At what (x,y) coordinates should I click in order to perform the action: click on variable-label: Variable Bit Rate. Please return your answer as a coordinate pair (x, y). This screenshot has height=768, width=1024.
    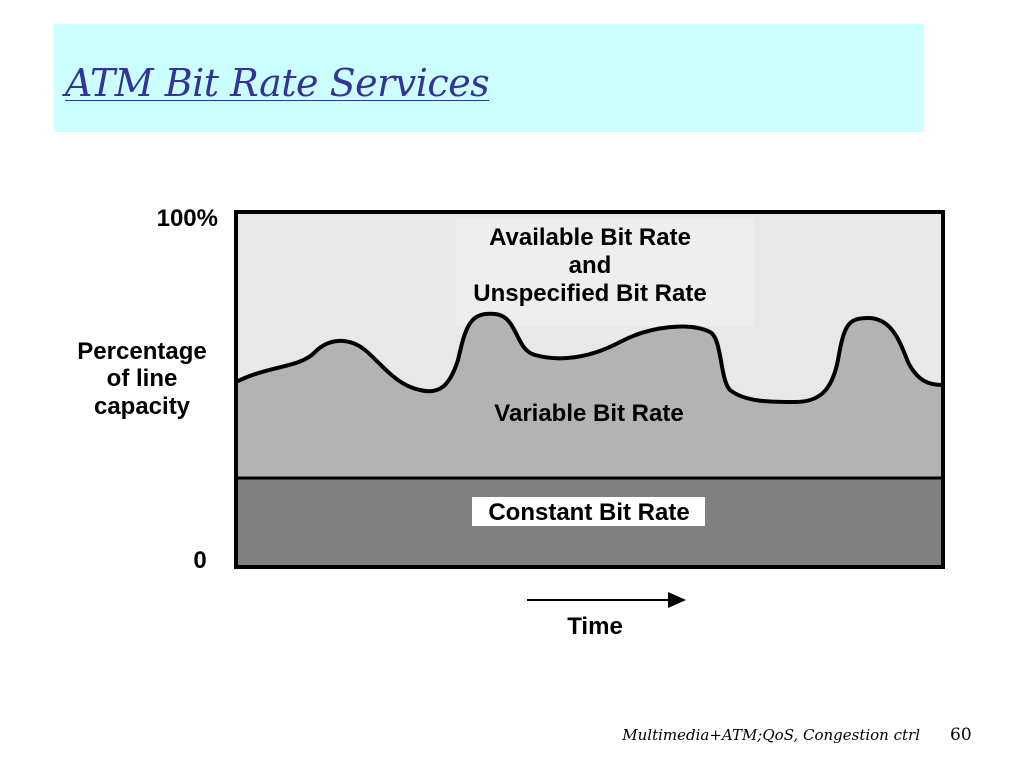
    Looking at the image, I should click on (588, 413).